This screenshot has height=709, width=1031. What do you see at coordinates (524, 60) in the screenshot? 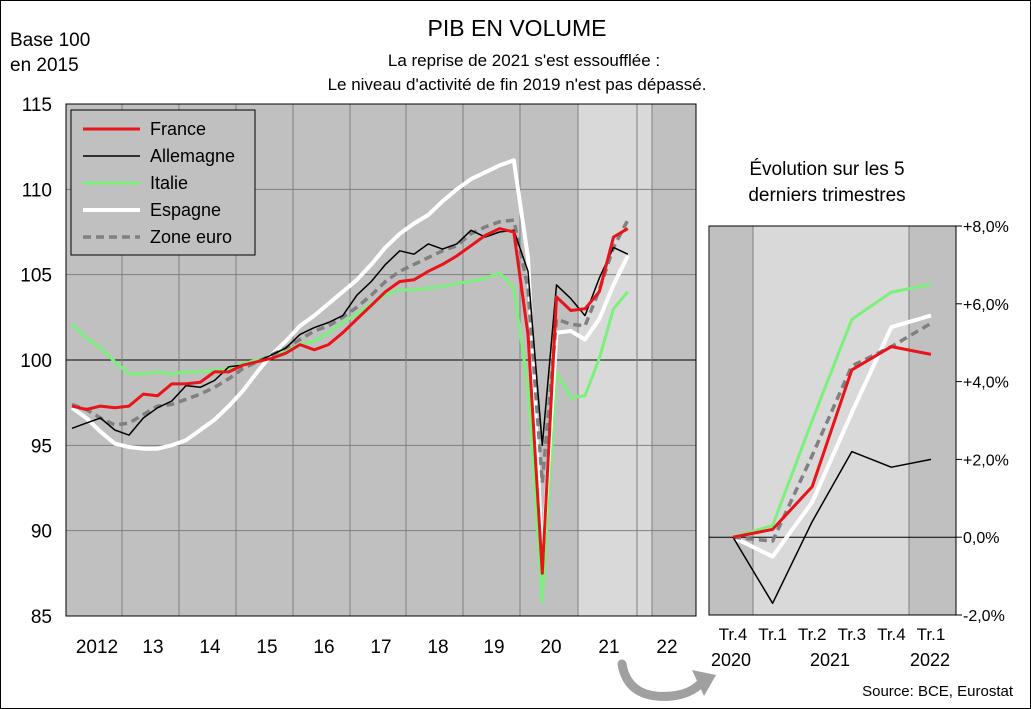
I see `chart-subtitle-line-1: La reprise de 2021 s'est essoufflée :` at bounding box center [524, 60].